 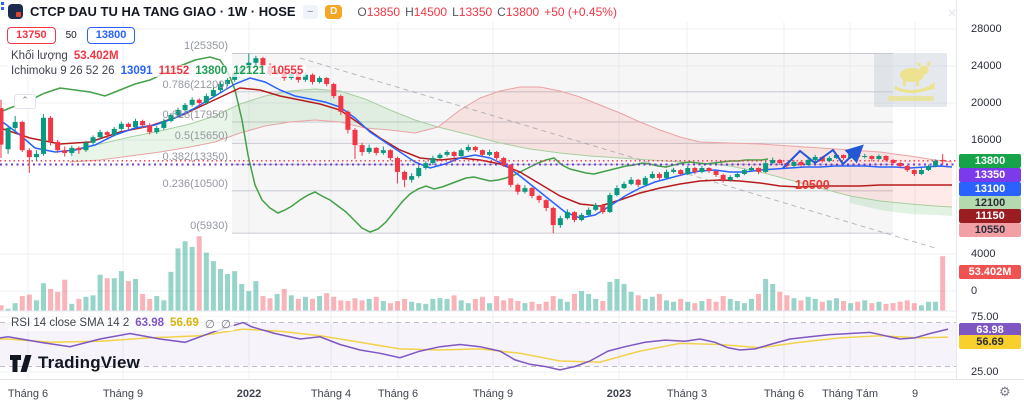 What do you see at coordinates (195, 115) in the screenshot?
I see `fib-label-0618: 0.618(17950)` at bounding box center [195, 115].